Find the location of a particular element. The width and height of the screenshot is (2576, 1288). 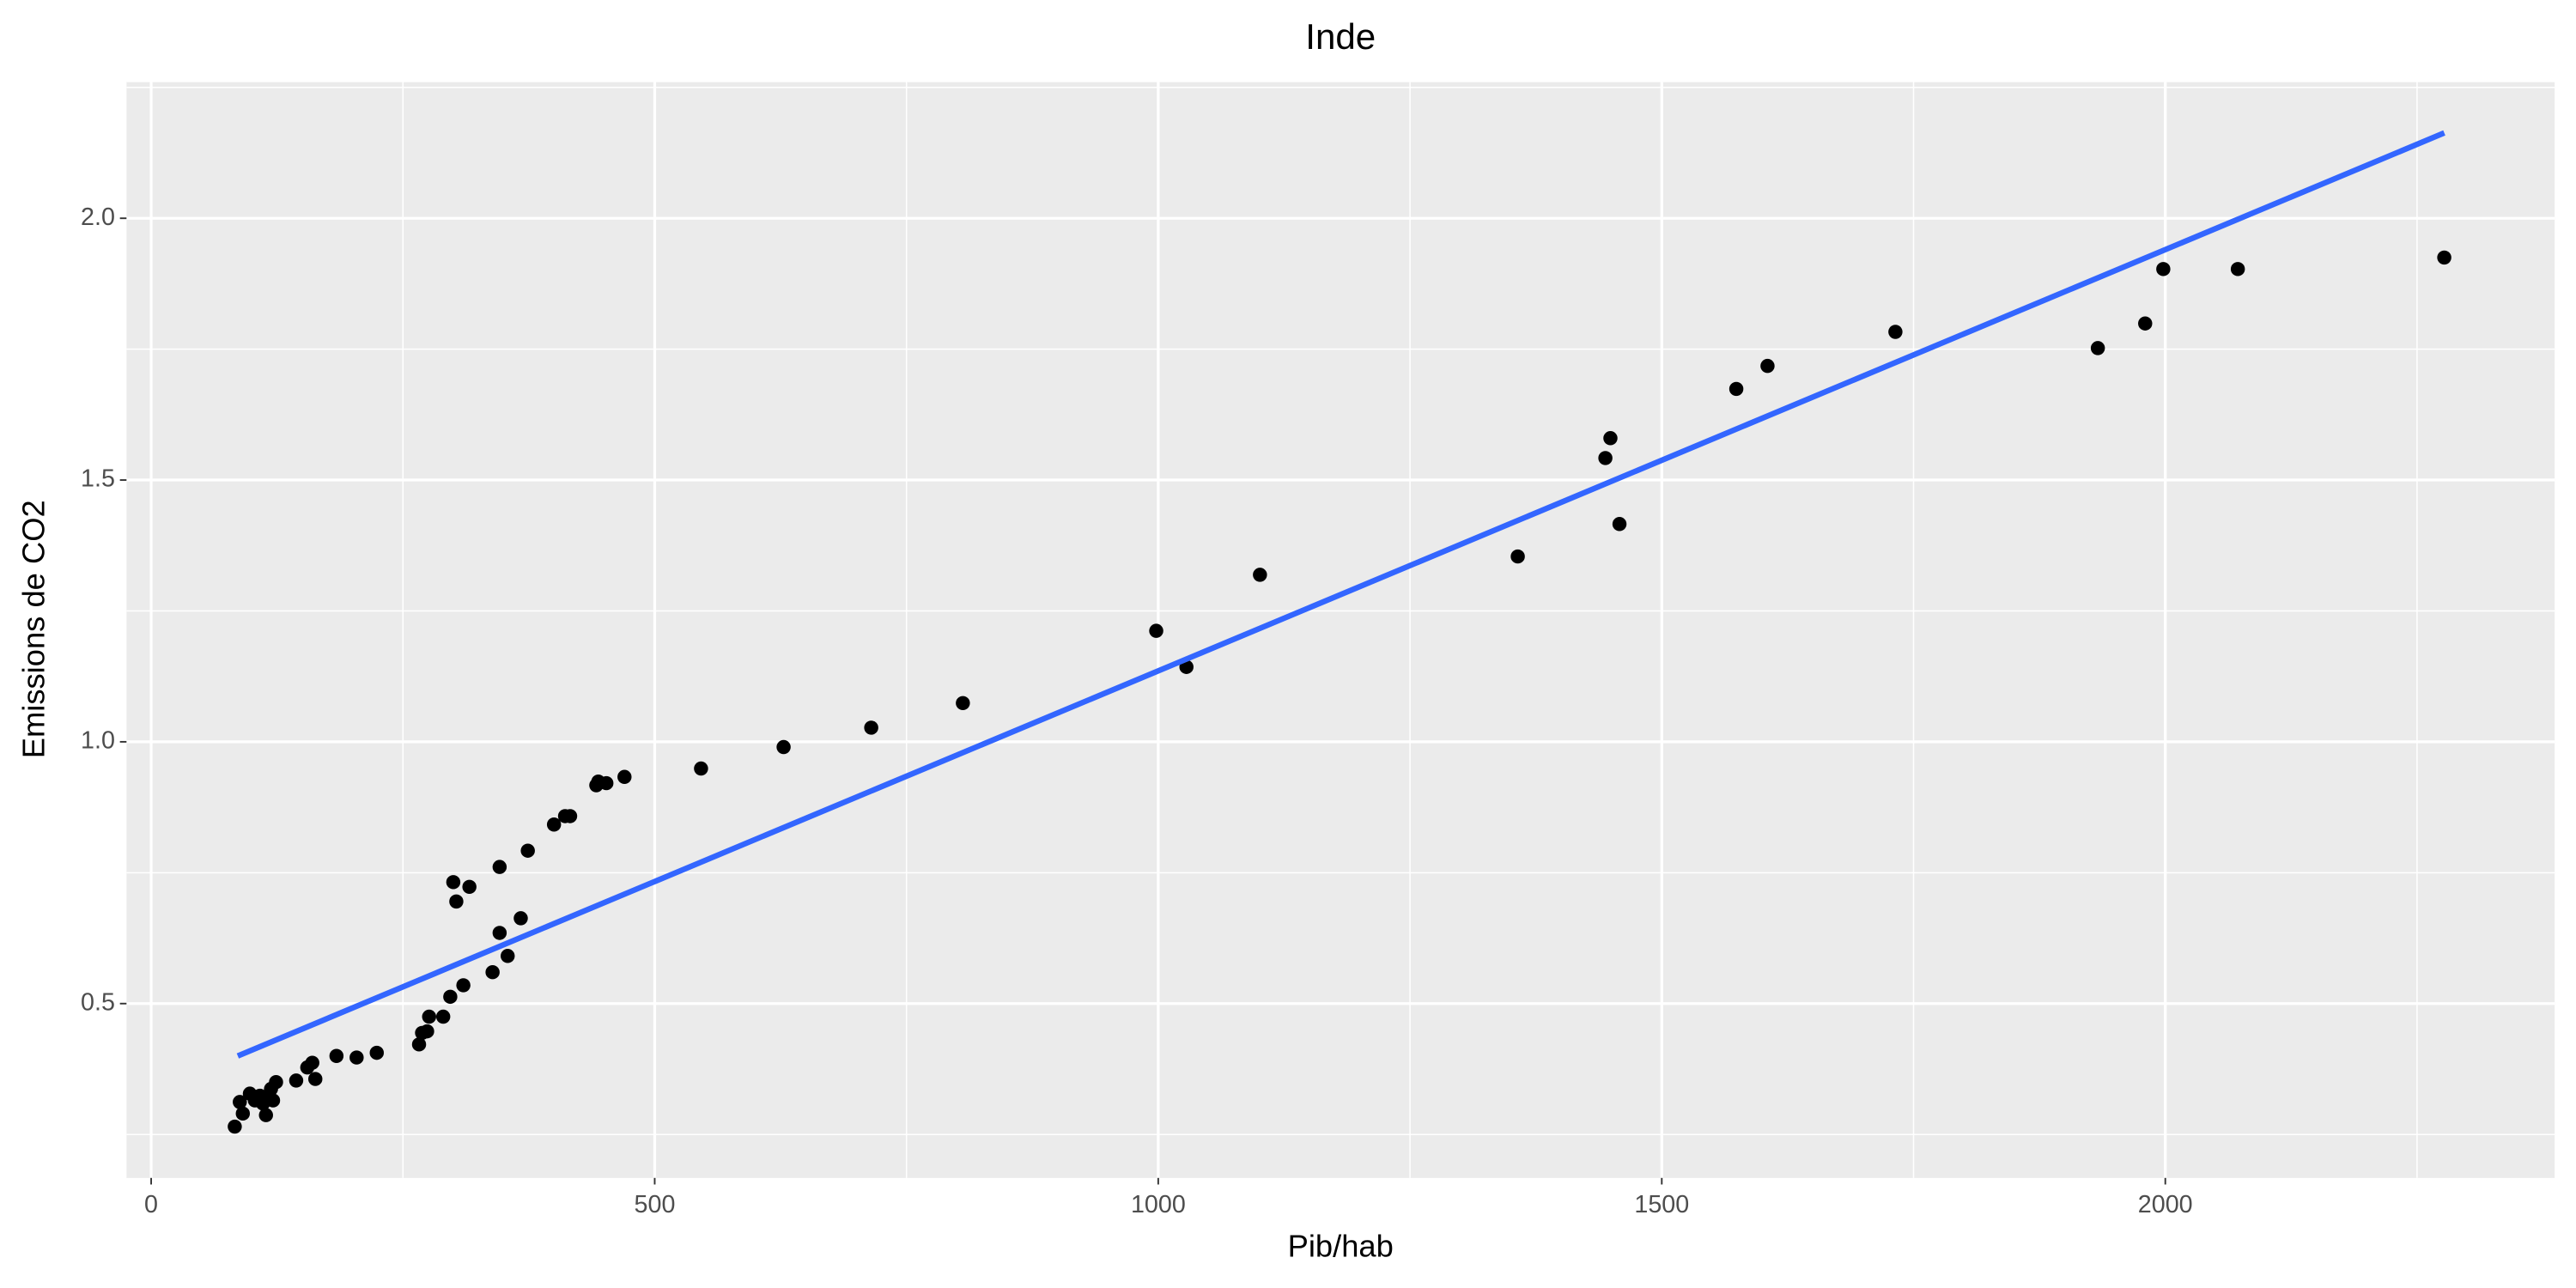

x-axis-title: Pib/hab is located at coordinates (1341, 1246).